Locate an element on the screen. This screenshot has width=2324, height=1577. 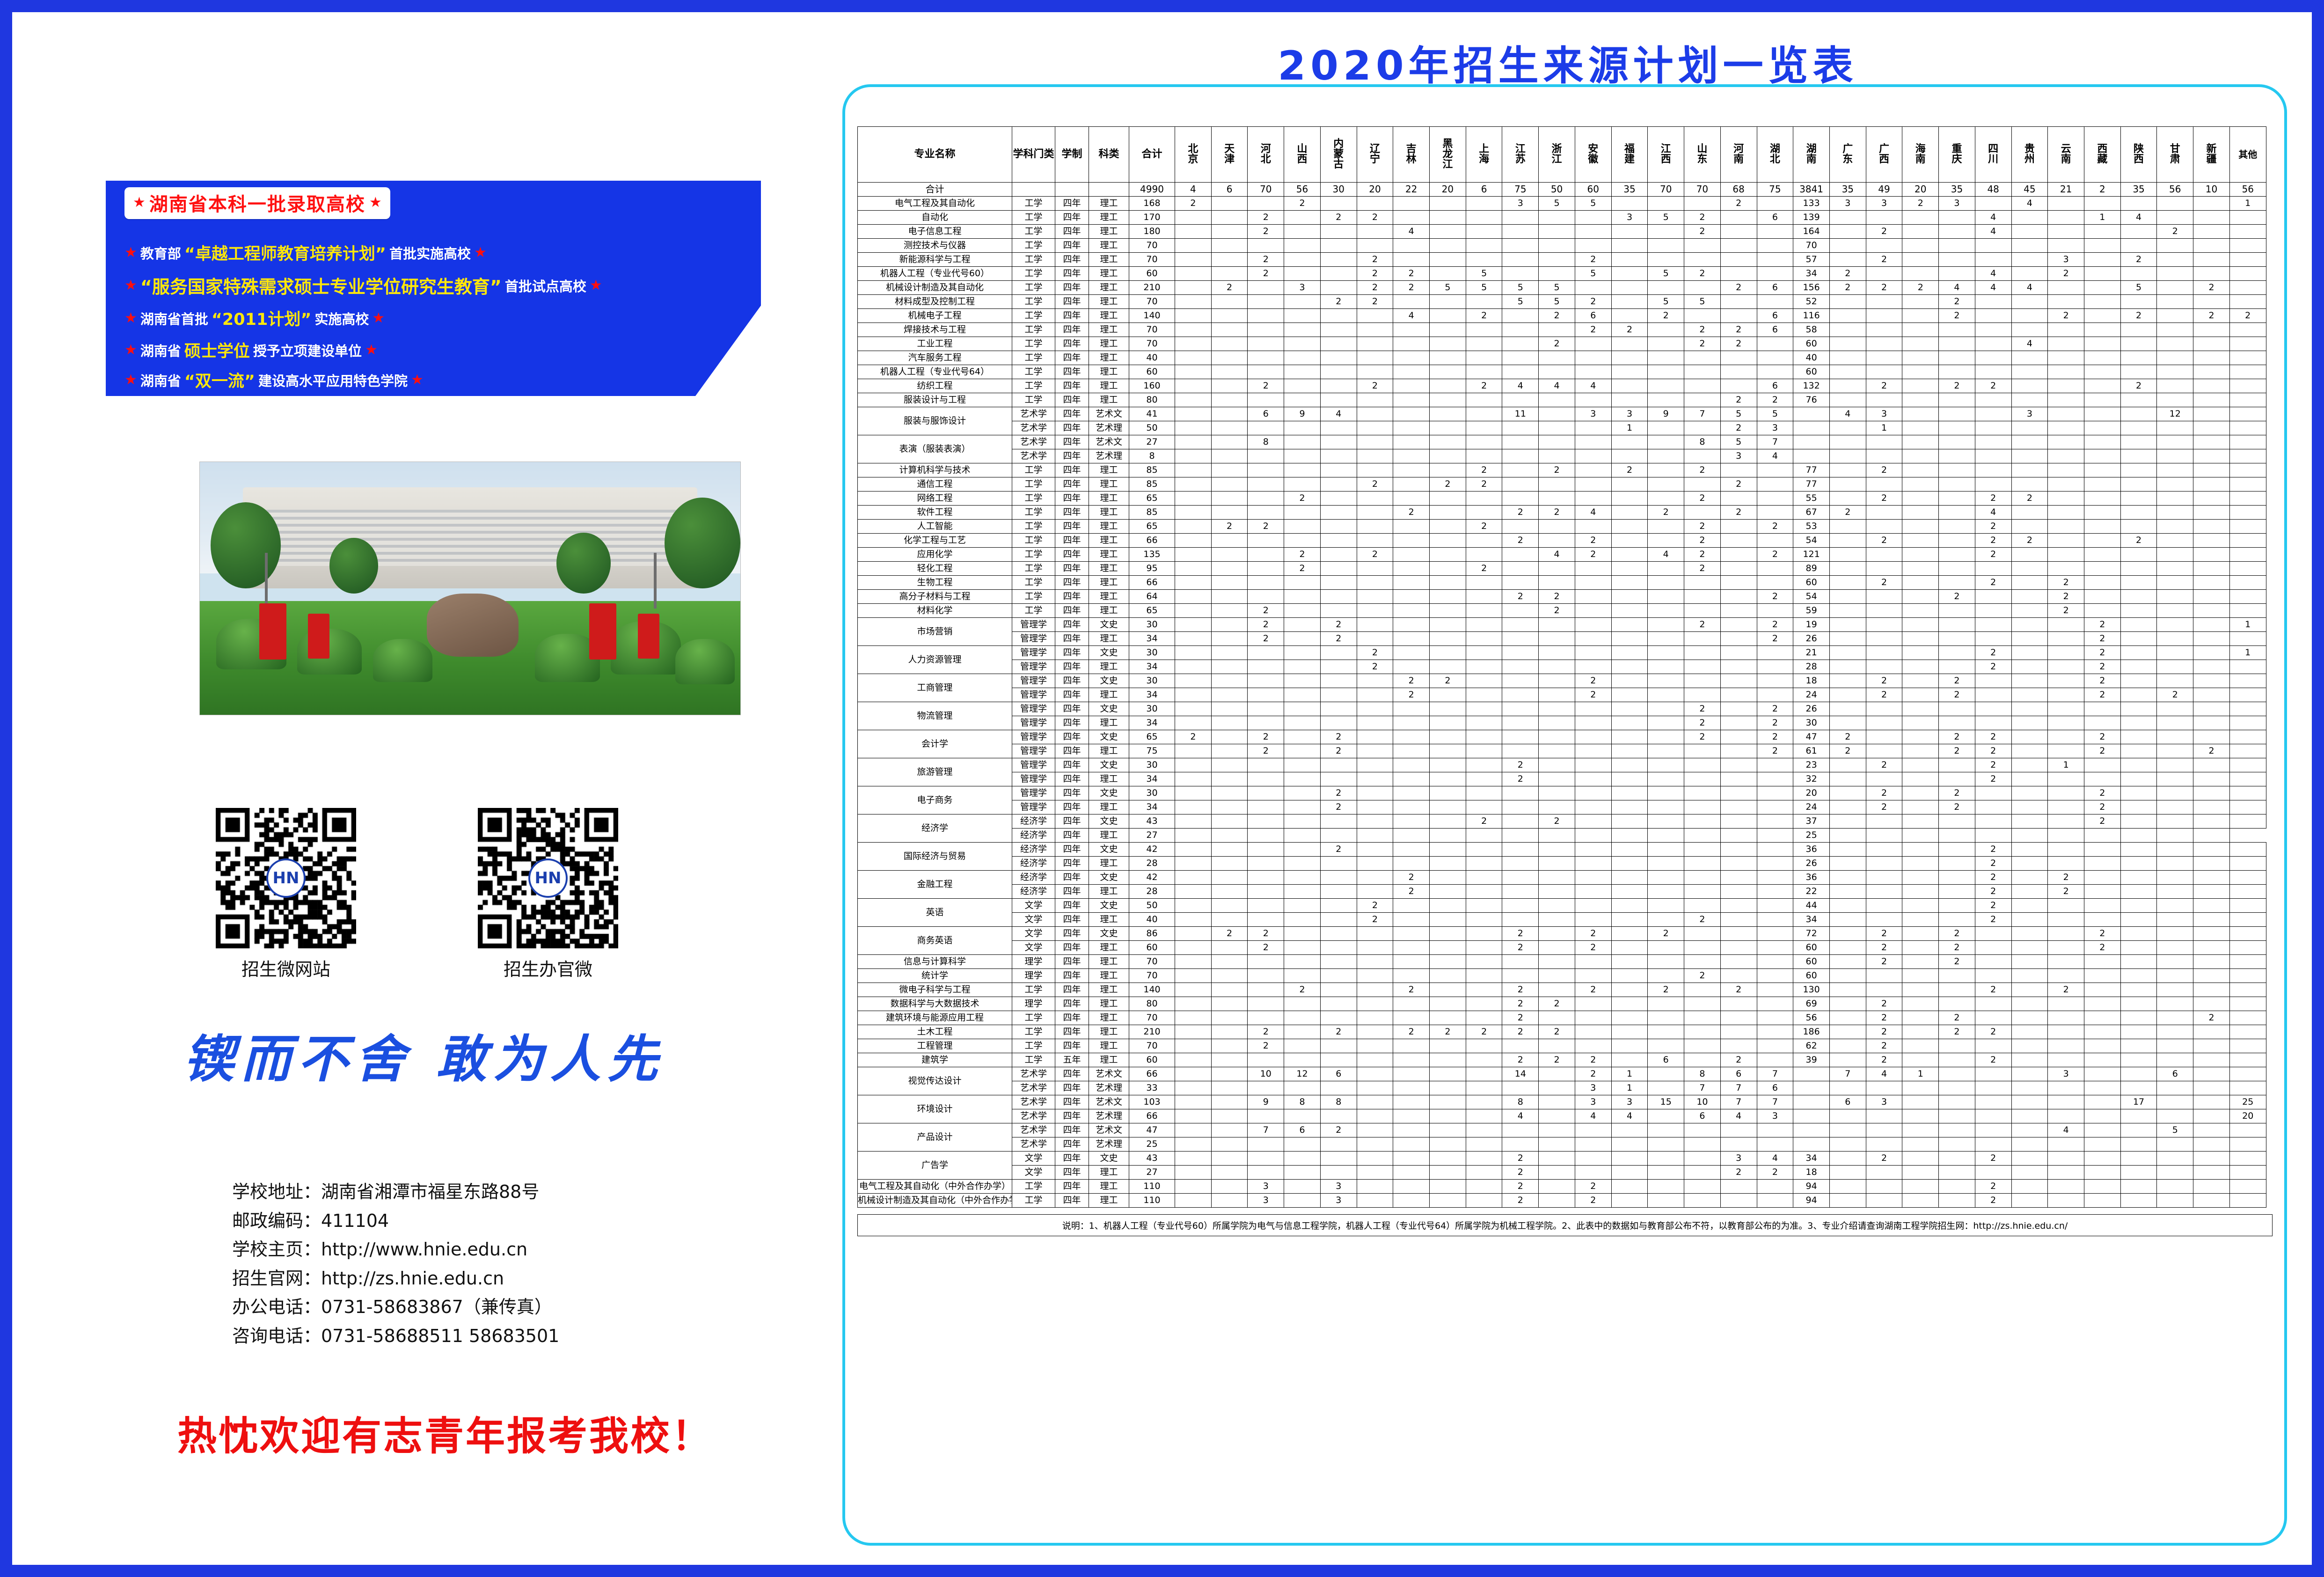
cell-major: 高分子材料与工程 is located at coordinates (934, 596).